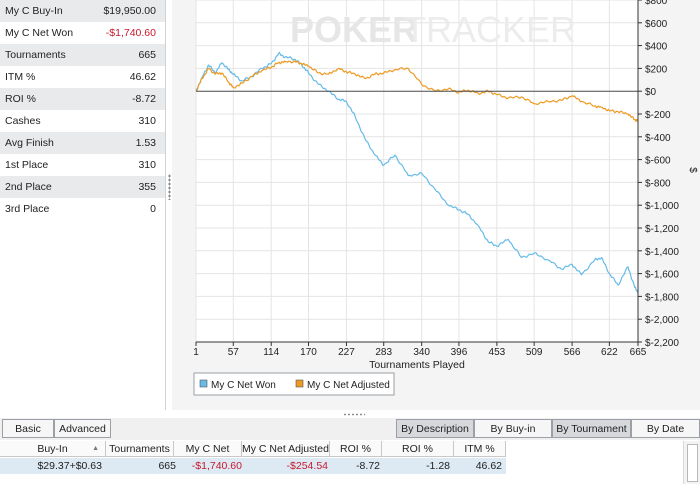 This screenshot has height=484, width=700. What do you see at coordinates (234, 352) in the screenshot?
I see `x-tick-label: 57` at bounding box center [234, 352].